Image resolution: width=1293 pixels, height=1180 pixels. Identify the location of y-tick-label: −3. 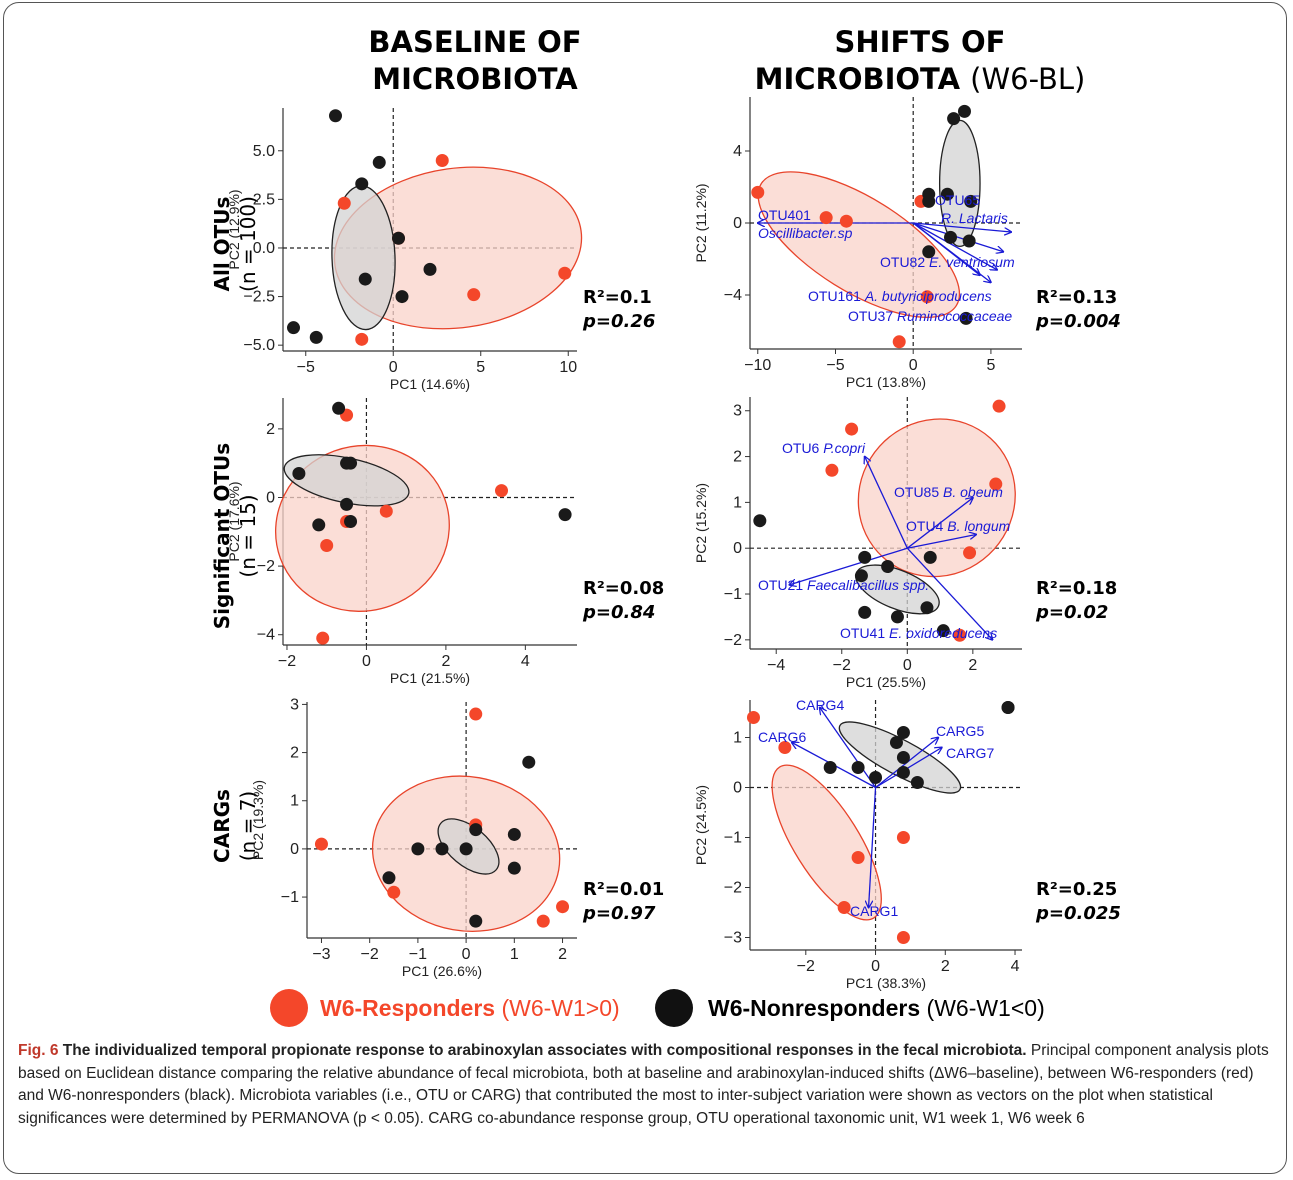
(733, 938).